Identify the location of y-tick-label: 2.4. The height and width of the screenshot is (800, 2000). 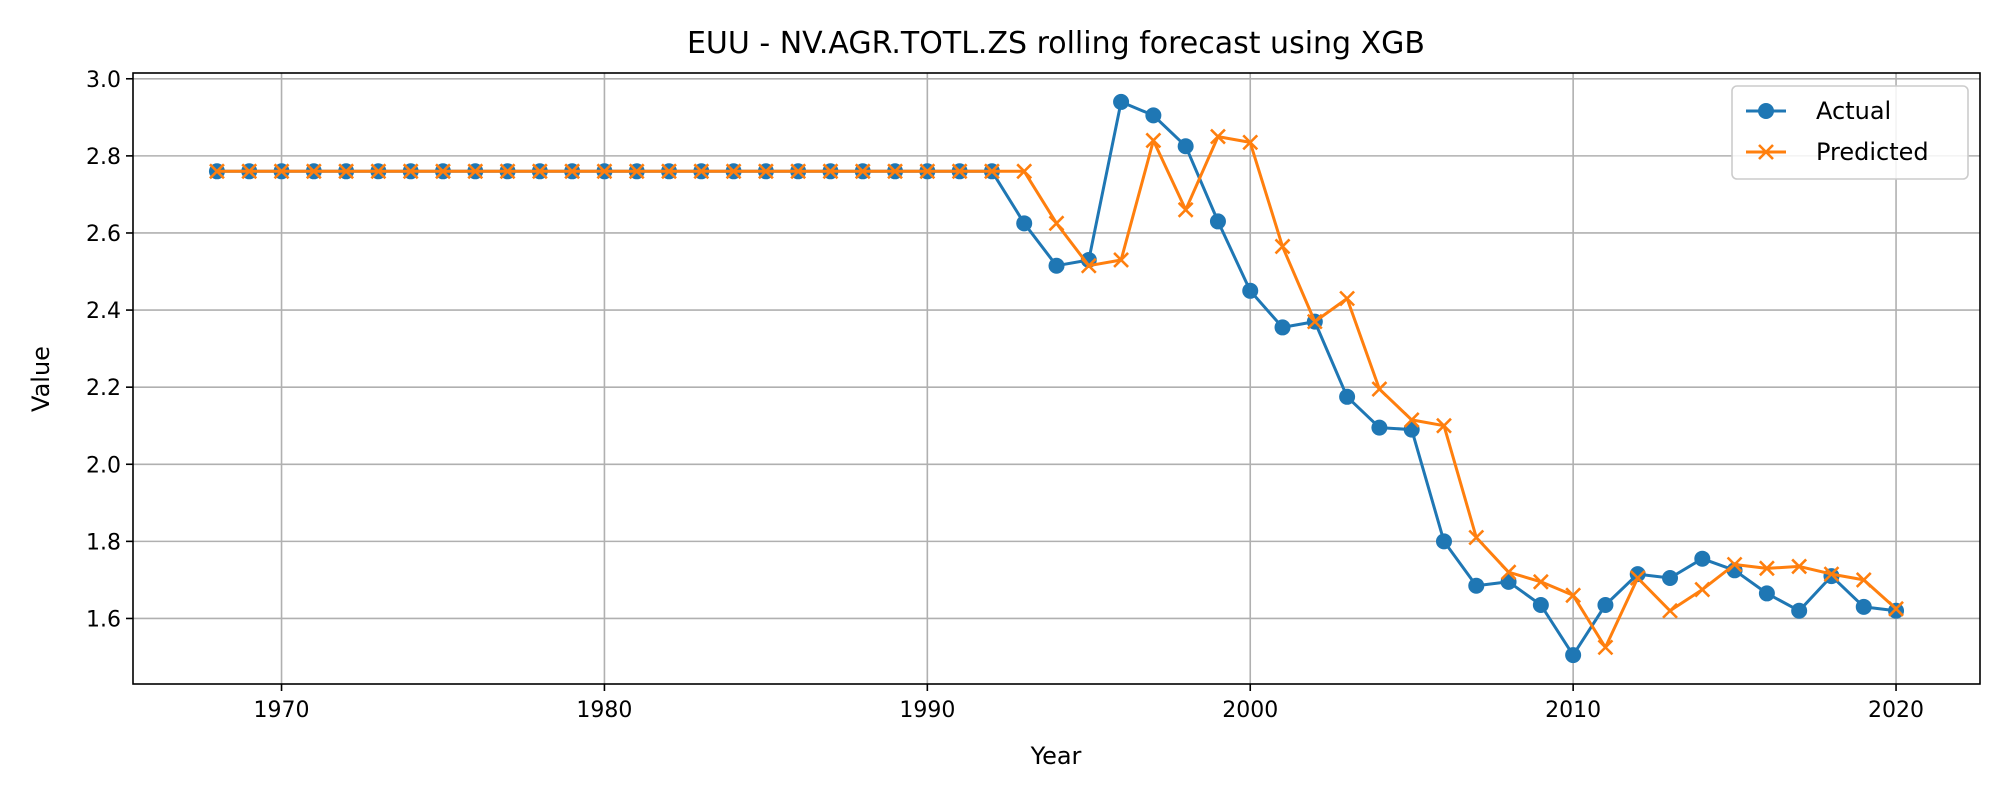
(103, 311).